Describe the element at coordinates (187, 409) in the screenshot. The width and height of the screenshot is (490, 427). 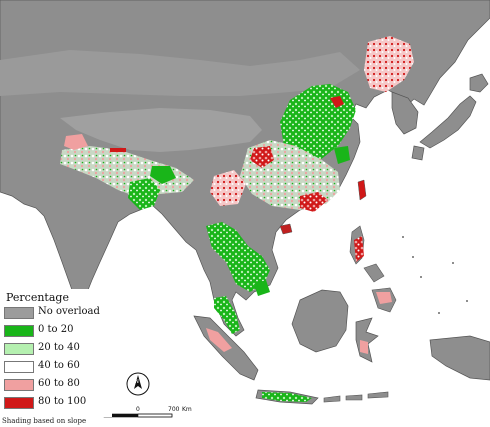
I see `scale-unit-label: Km` at that location.